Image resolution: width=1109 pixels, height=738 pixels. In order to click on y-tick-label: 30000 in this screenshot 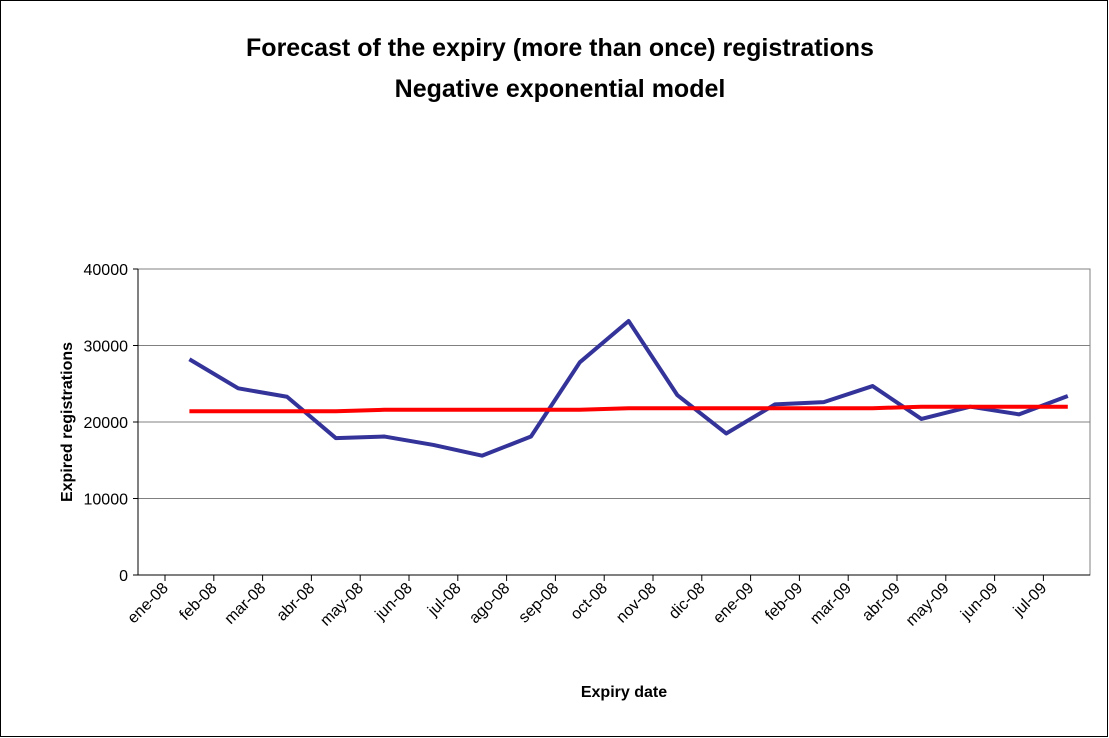, I will do `click(106, 347)`.